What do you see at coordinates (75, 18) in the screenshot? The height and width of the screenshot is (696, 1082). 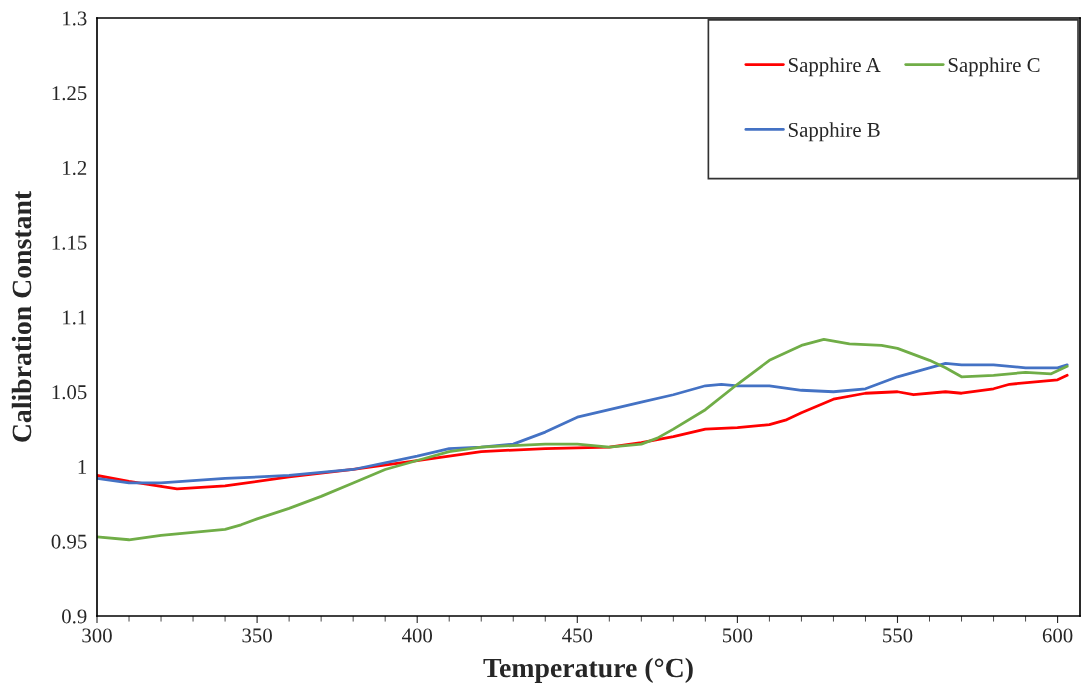 I see `y-tick-label: 1.3` at bounding box center [75, 18].